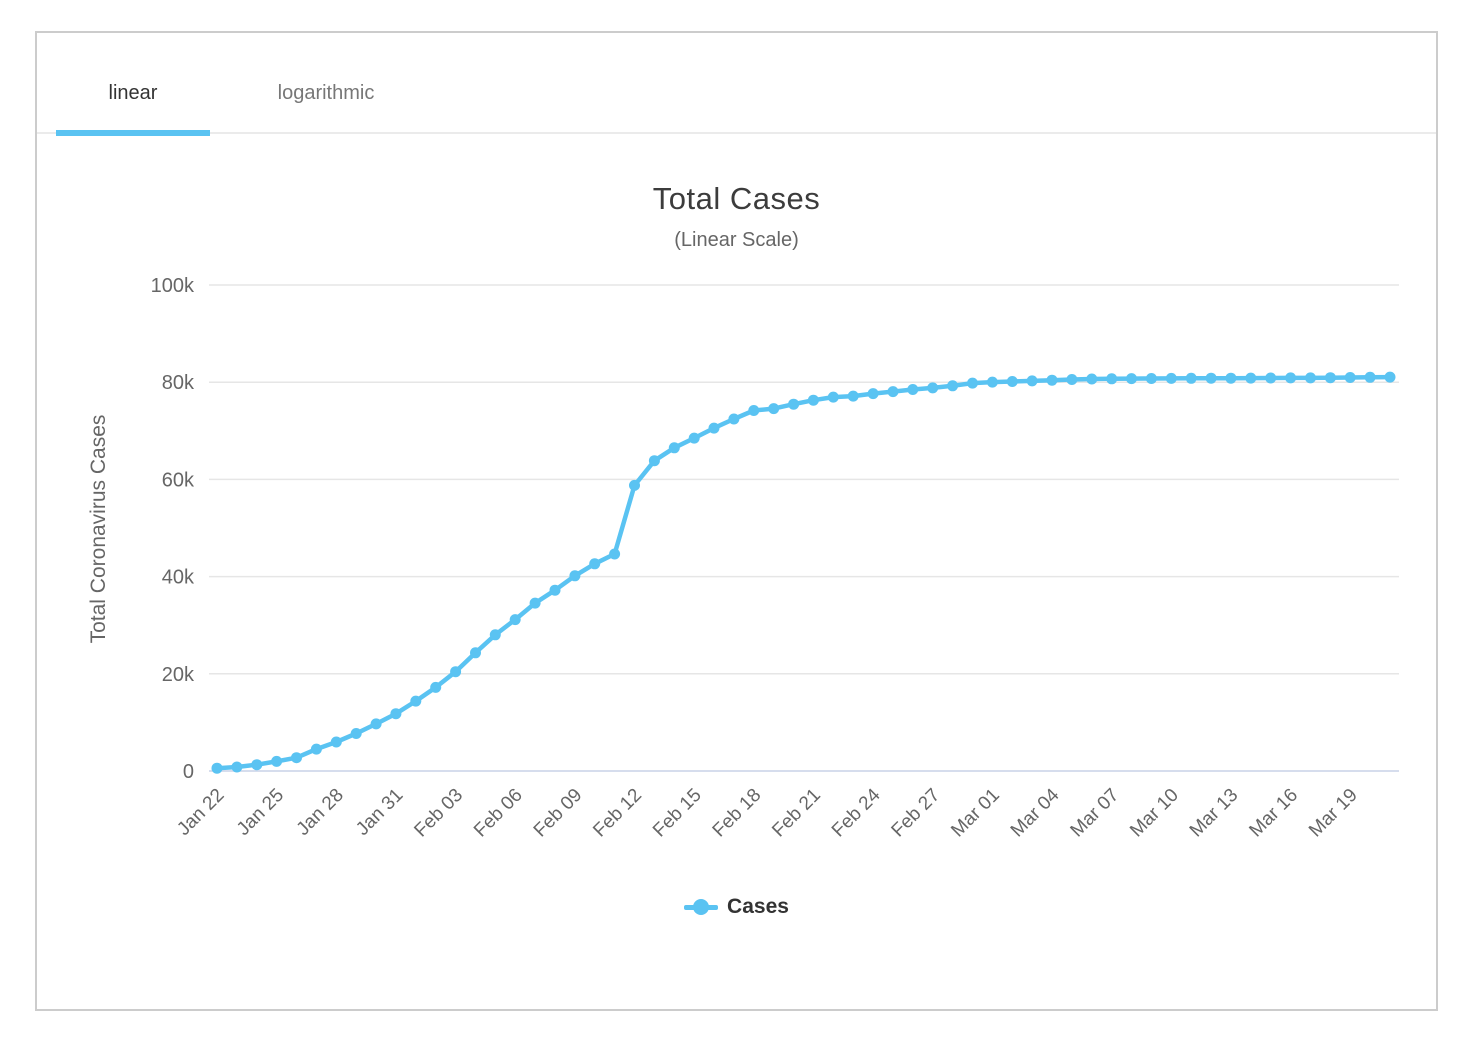 This screenshot has height=1040, width=1460. What do you see at coordinates (379, 812) in the screenshot?
I see `svg-text: Jan 31` at bounding box center [379, 812].